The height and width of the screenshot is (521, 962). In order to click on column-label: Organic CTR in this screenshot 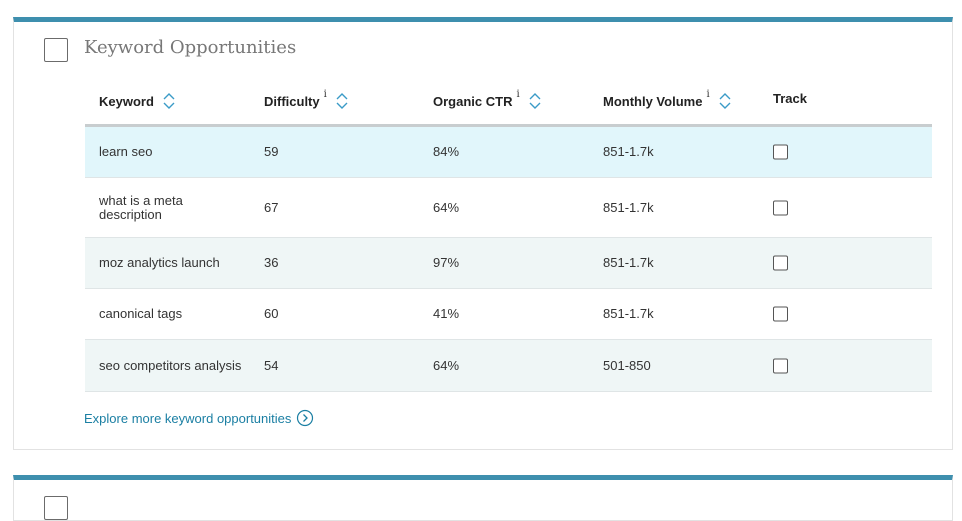, I will do `click(473, 101)`.